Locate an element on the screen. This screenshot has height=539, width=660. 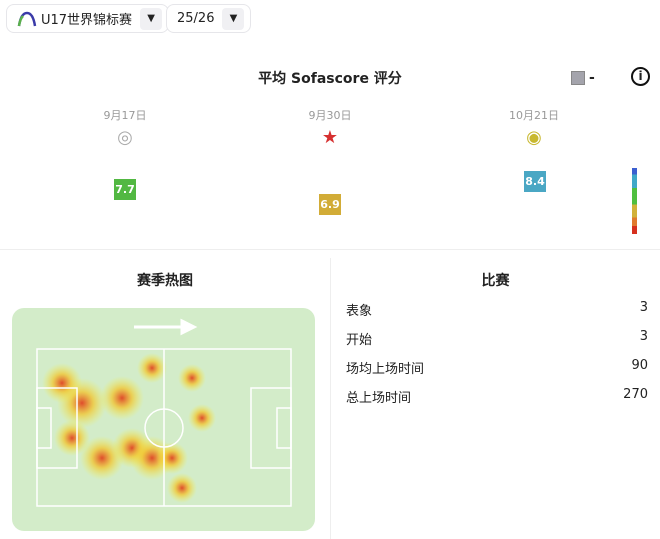
match-2: 9月30日 ★ is located at coordinates (330, 129).